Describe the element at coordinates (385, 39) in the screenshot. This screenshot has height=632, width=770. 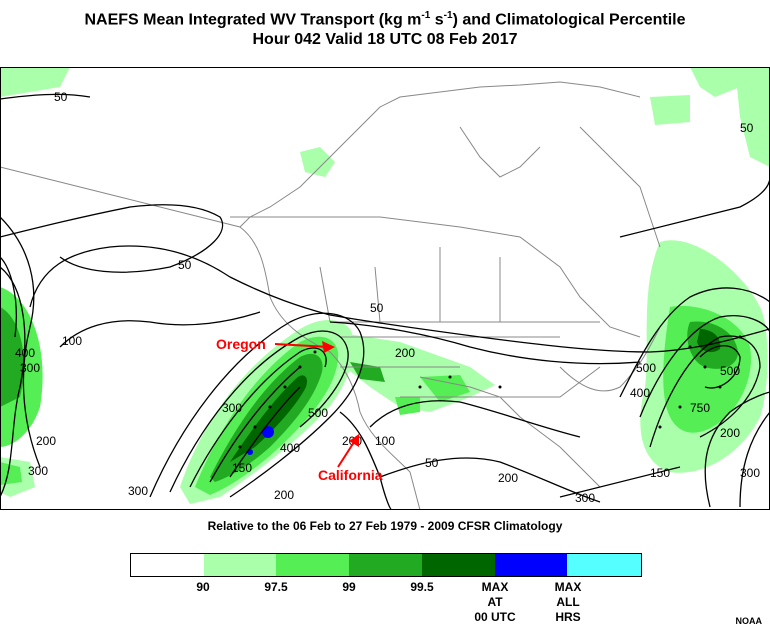
I see `chart-subtitle: Hour 042 Valid 18 UTC 08 Feb 2017` at that location.